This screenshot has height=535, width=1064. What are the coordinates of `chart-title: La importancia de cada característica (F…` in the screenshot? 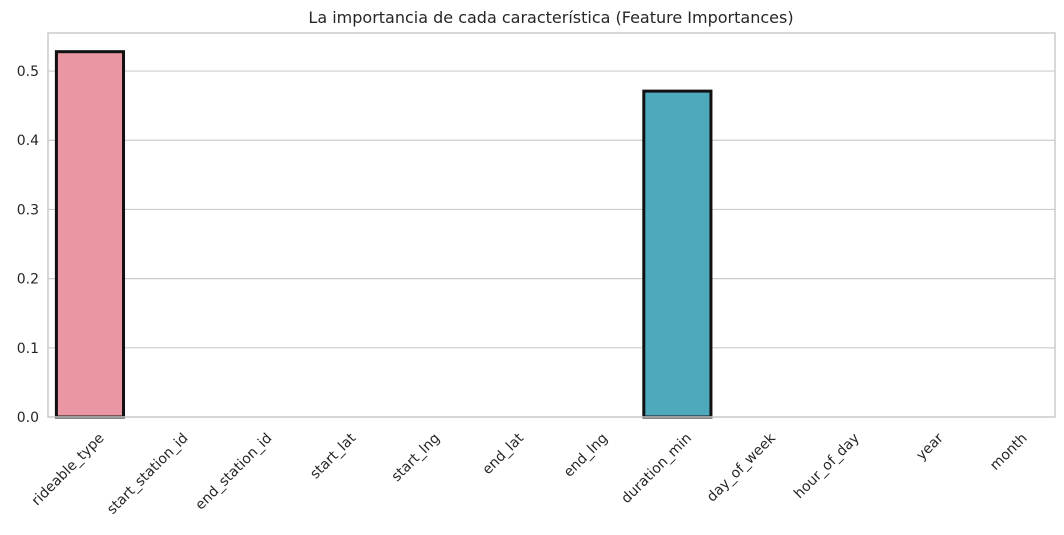 It's located at (550, 17).